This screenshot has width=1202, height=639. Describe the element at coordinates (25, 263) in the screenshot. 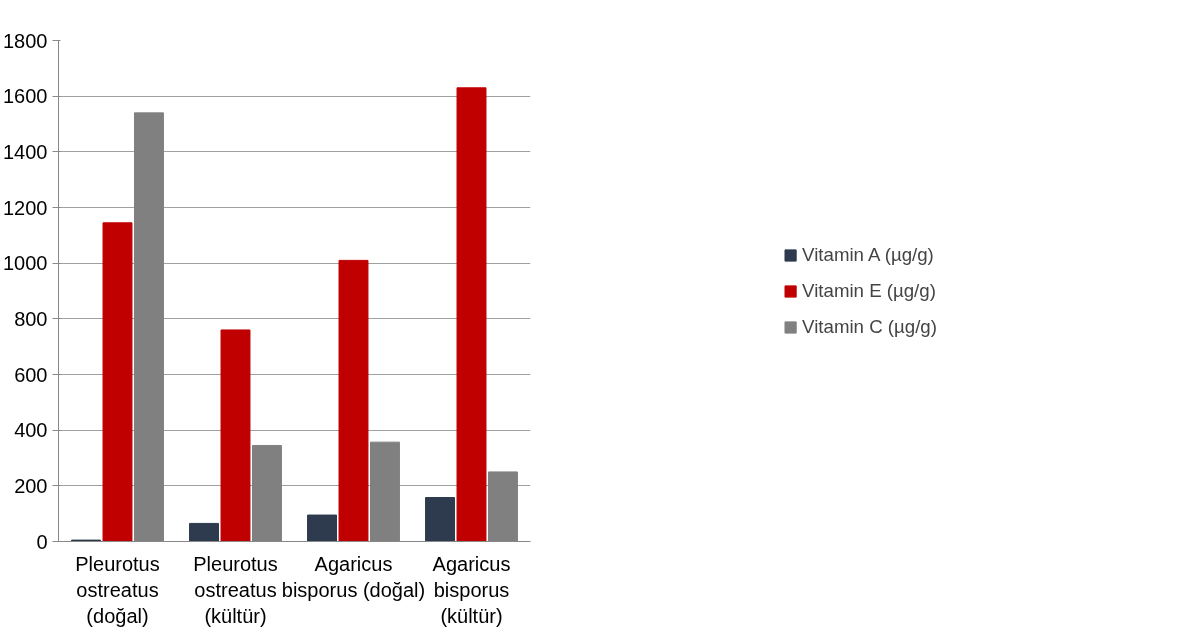

I see `y-tick-label: 1000` at that location.